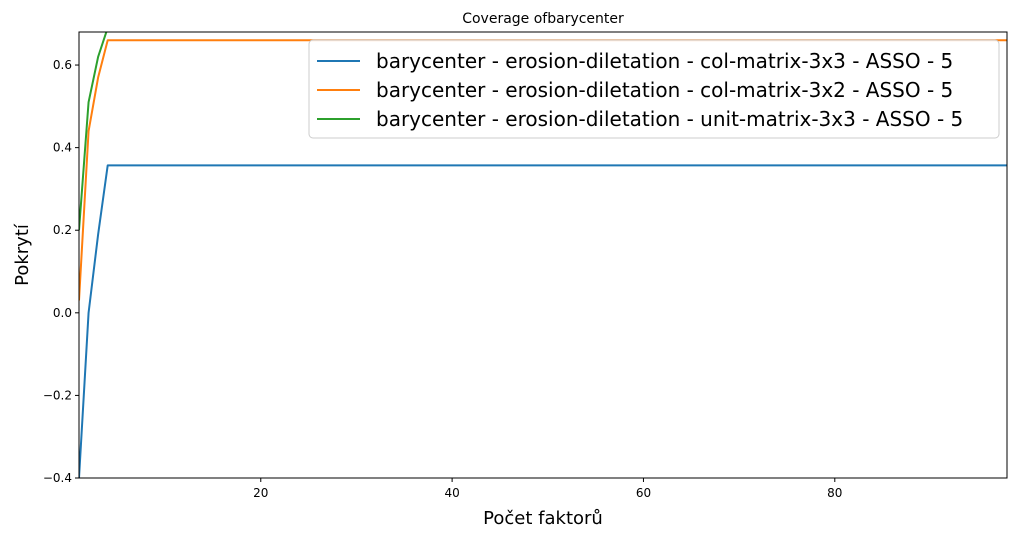 Image resolution: width=1016 pixels, height=537 pixels. I want to click on x-tick-label: 20, so click(260, 493).